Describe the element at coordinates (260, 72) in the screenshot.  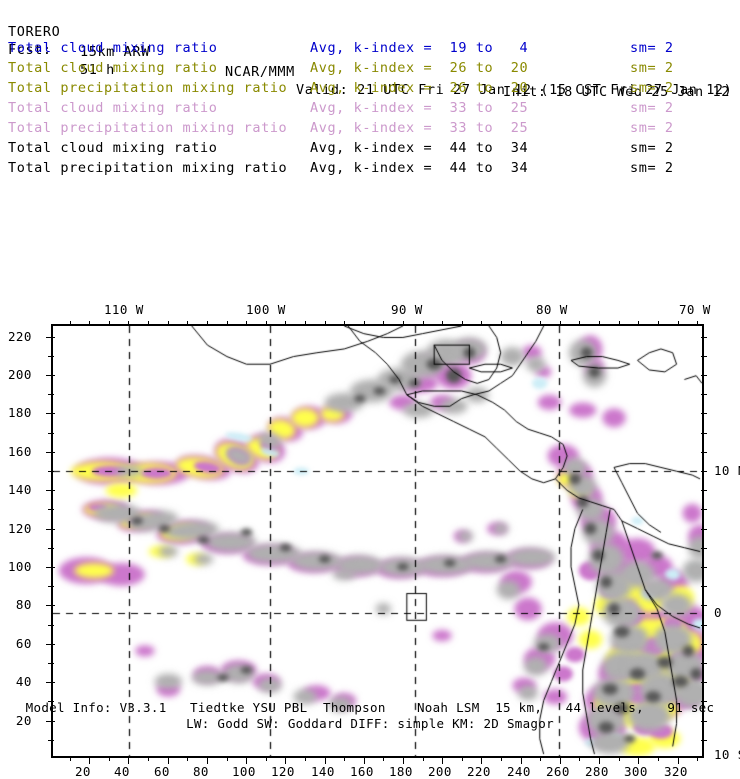
I see `model-center: NCAR/MMM` at that location.